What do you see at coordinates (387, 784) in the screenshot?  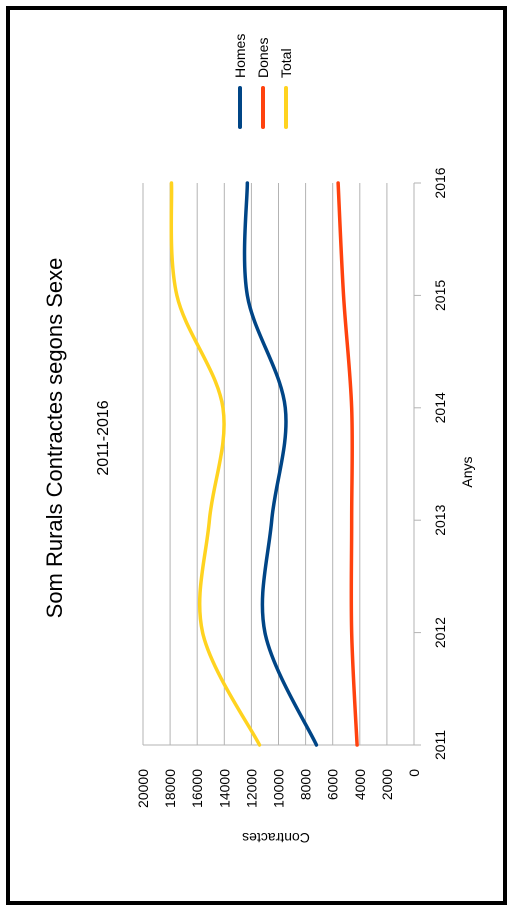 I see `y-tick-label: 2000` at bounding box center [387, 784].